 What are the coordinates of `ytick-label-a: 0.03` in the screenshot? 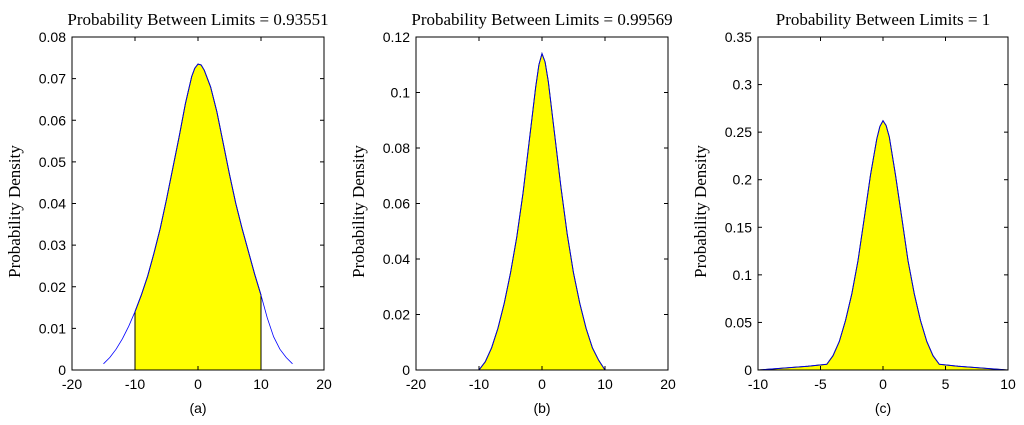 It's located at (52, 245).